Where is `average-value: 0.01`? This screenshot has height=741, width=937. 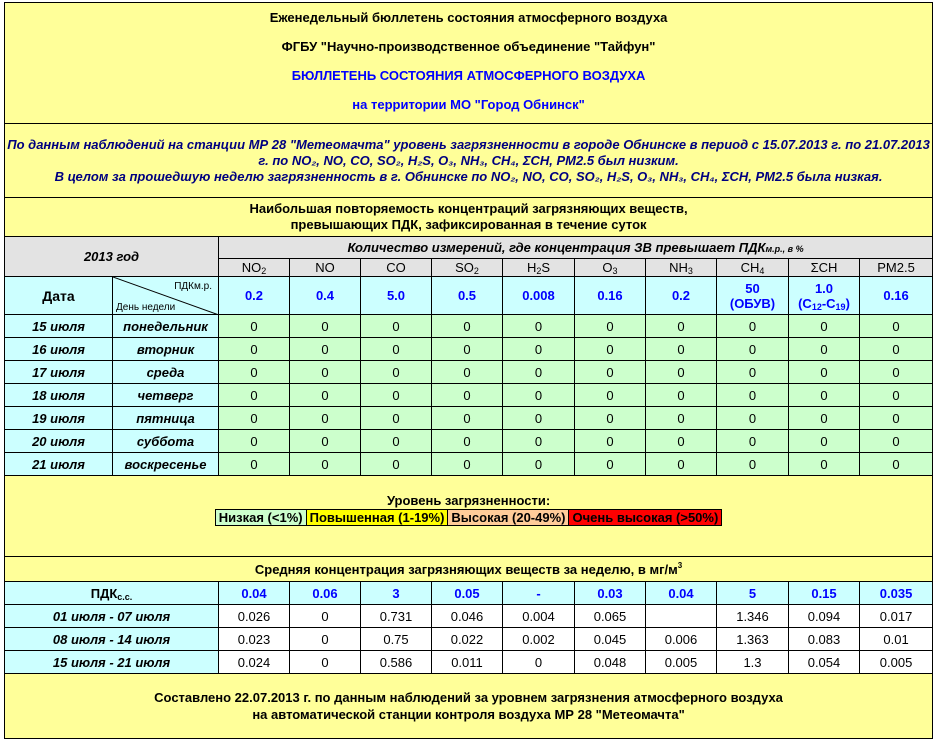
average-value: 0.01 is located at coordinates (896, 639).